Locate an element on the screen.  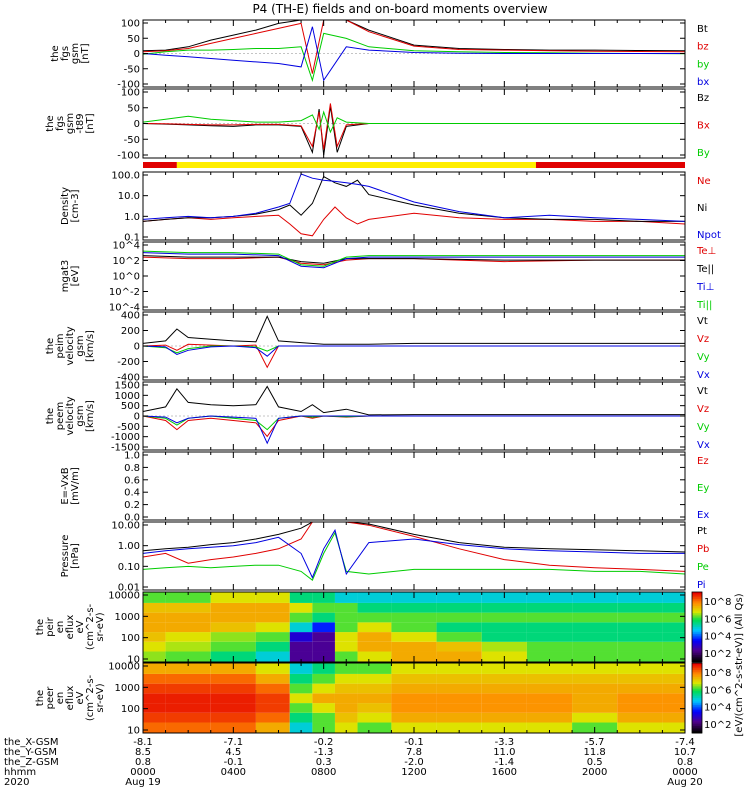
y-tick-label: 10.0 is located at coordinates (129, 196).